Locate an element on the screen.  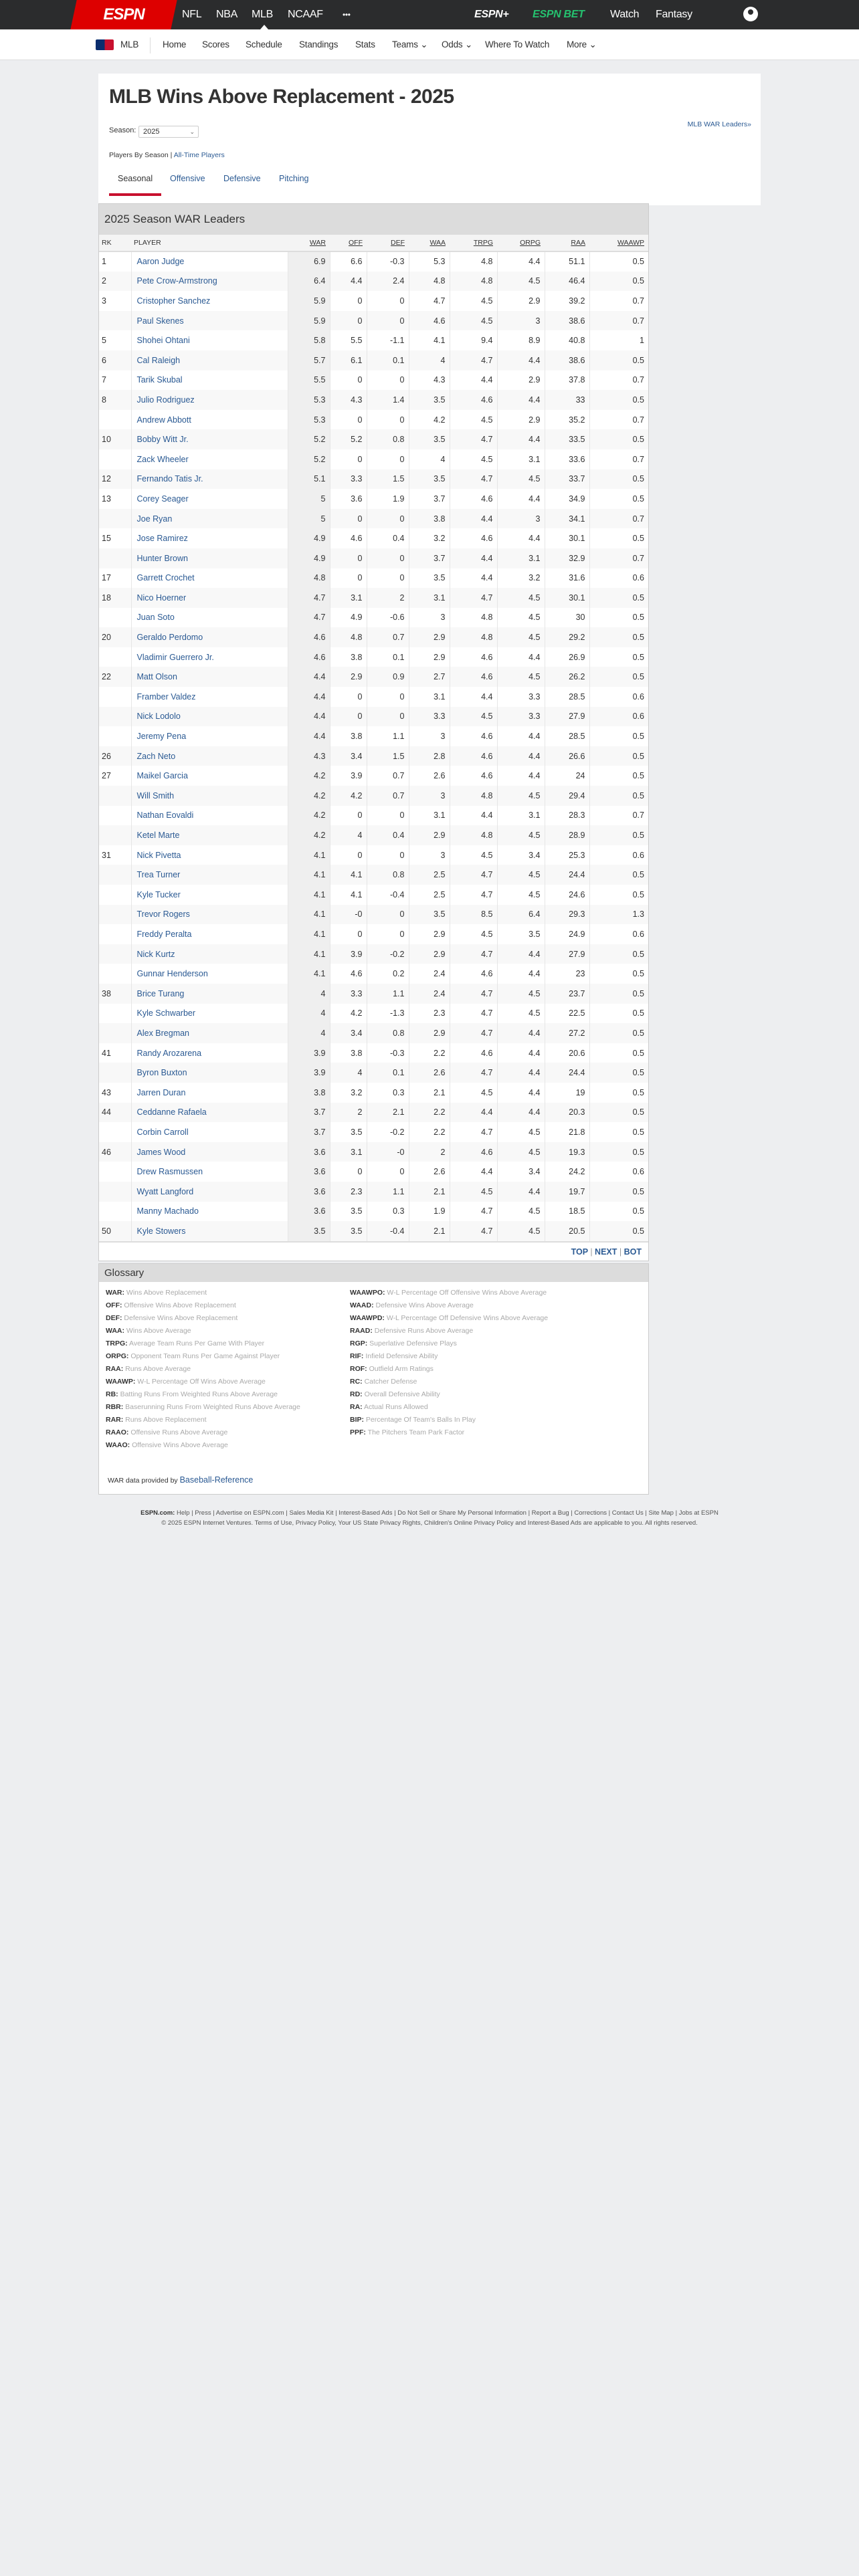
player-link: Brice Turang is located at coordinates (160, 993).